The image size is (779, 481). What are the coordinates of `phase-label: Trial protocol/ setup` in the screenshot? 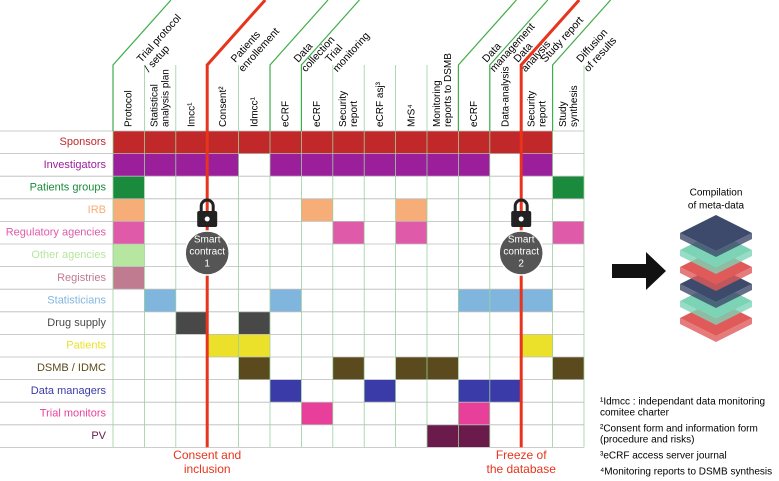 It's located at (163, 43).